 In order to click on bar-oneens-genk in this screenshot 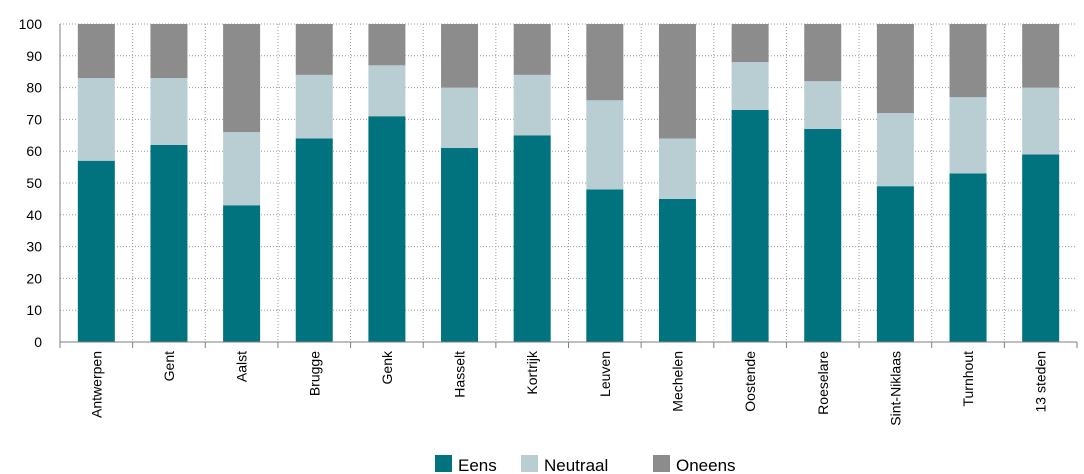, I will do `click(387, 45)`.